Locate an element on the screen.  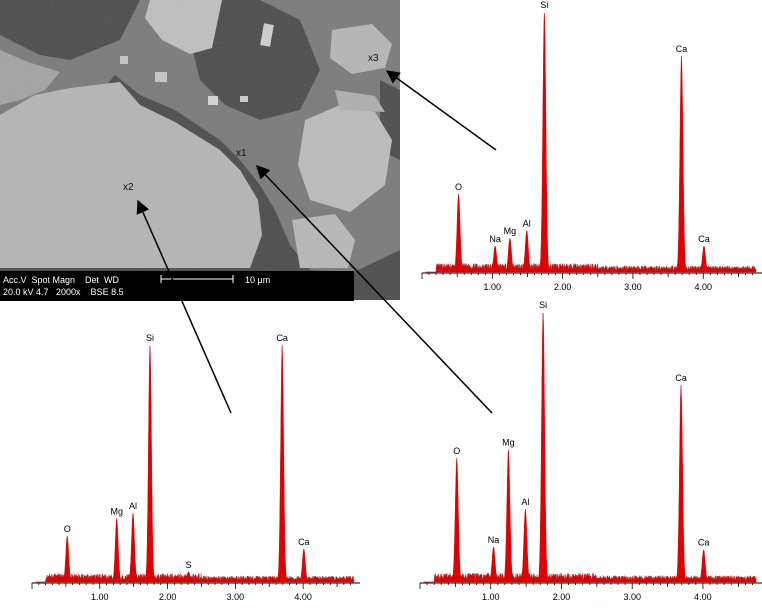
peak-label-s: S is located at coordinates (189, 565).